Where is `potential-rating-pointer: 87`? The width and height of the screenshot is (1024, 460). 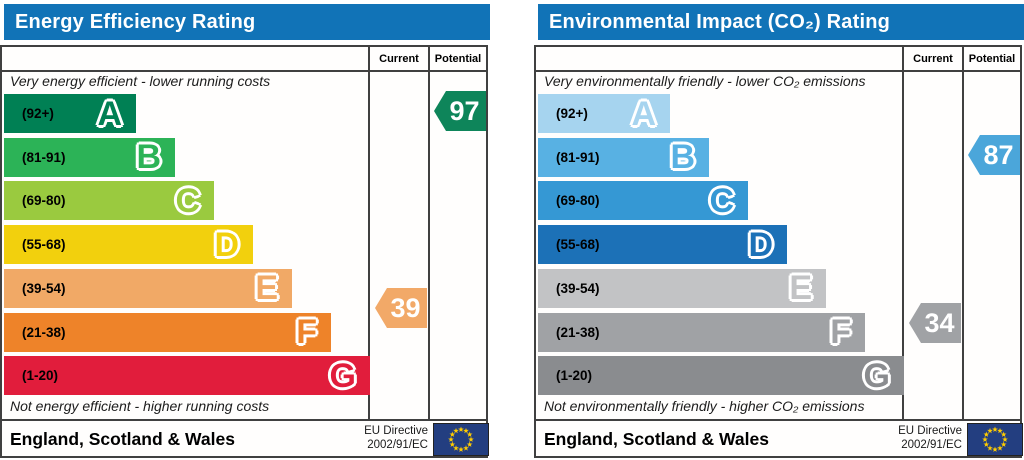
potential-rating-pointer: 87 is located at coordinates (994, 155).